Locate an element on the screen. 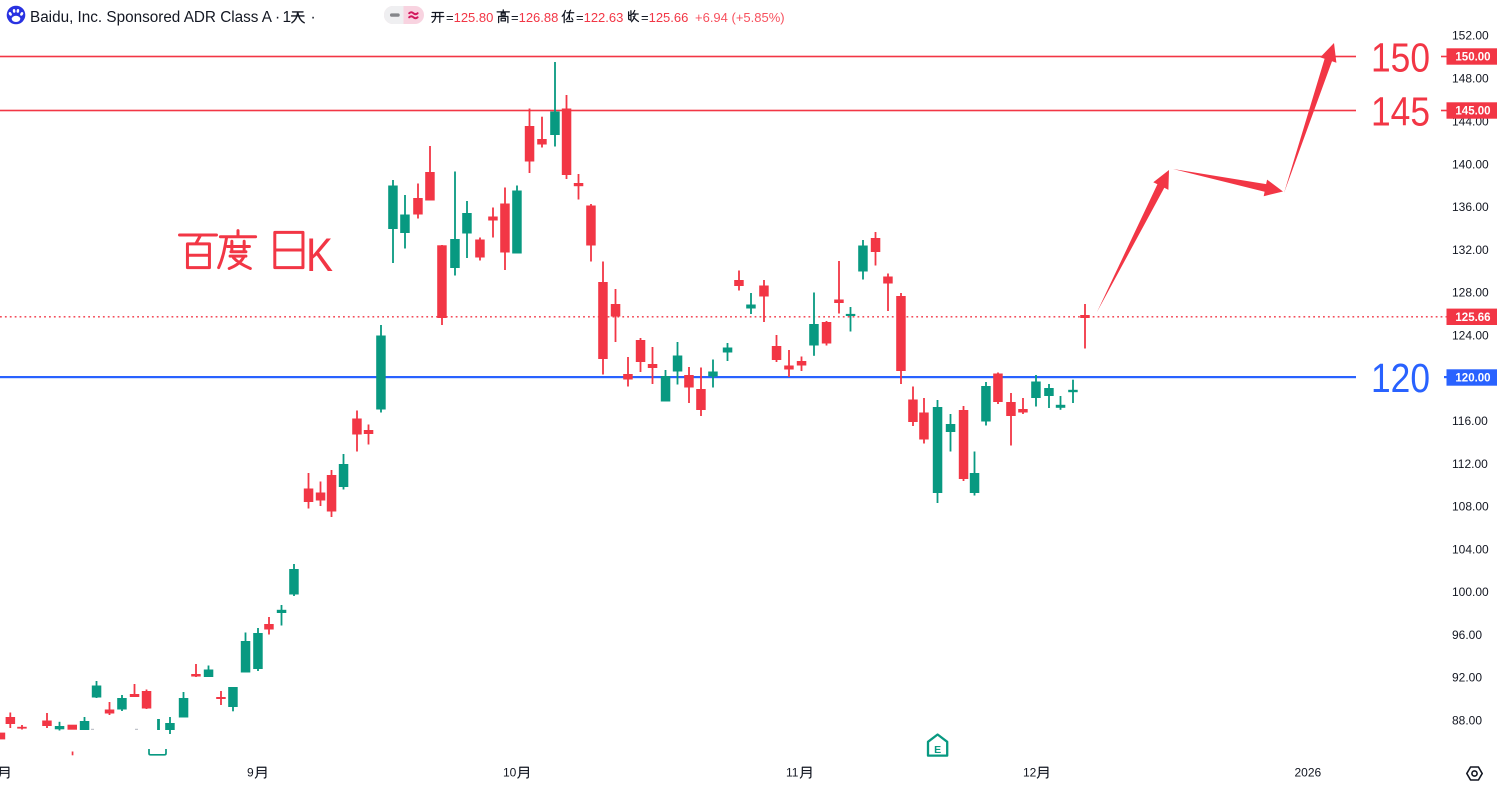 The height and width of the screenshot is (788, 1500). svg-text: 116.00 is located at coordinates (1470, 421).